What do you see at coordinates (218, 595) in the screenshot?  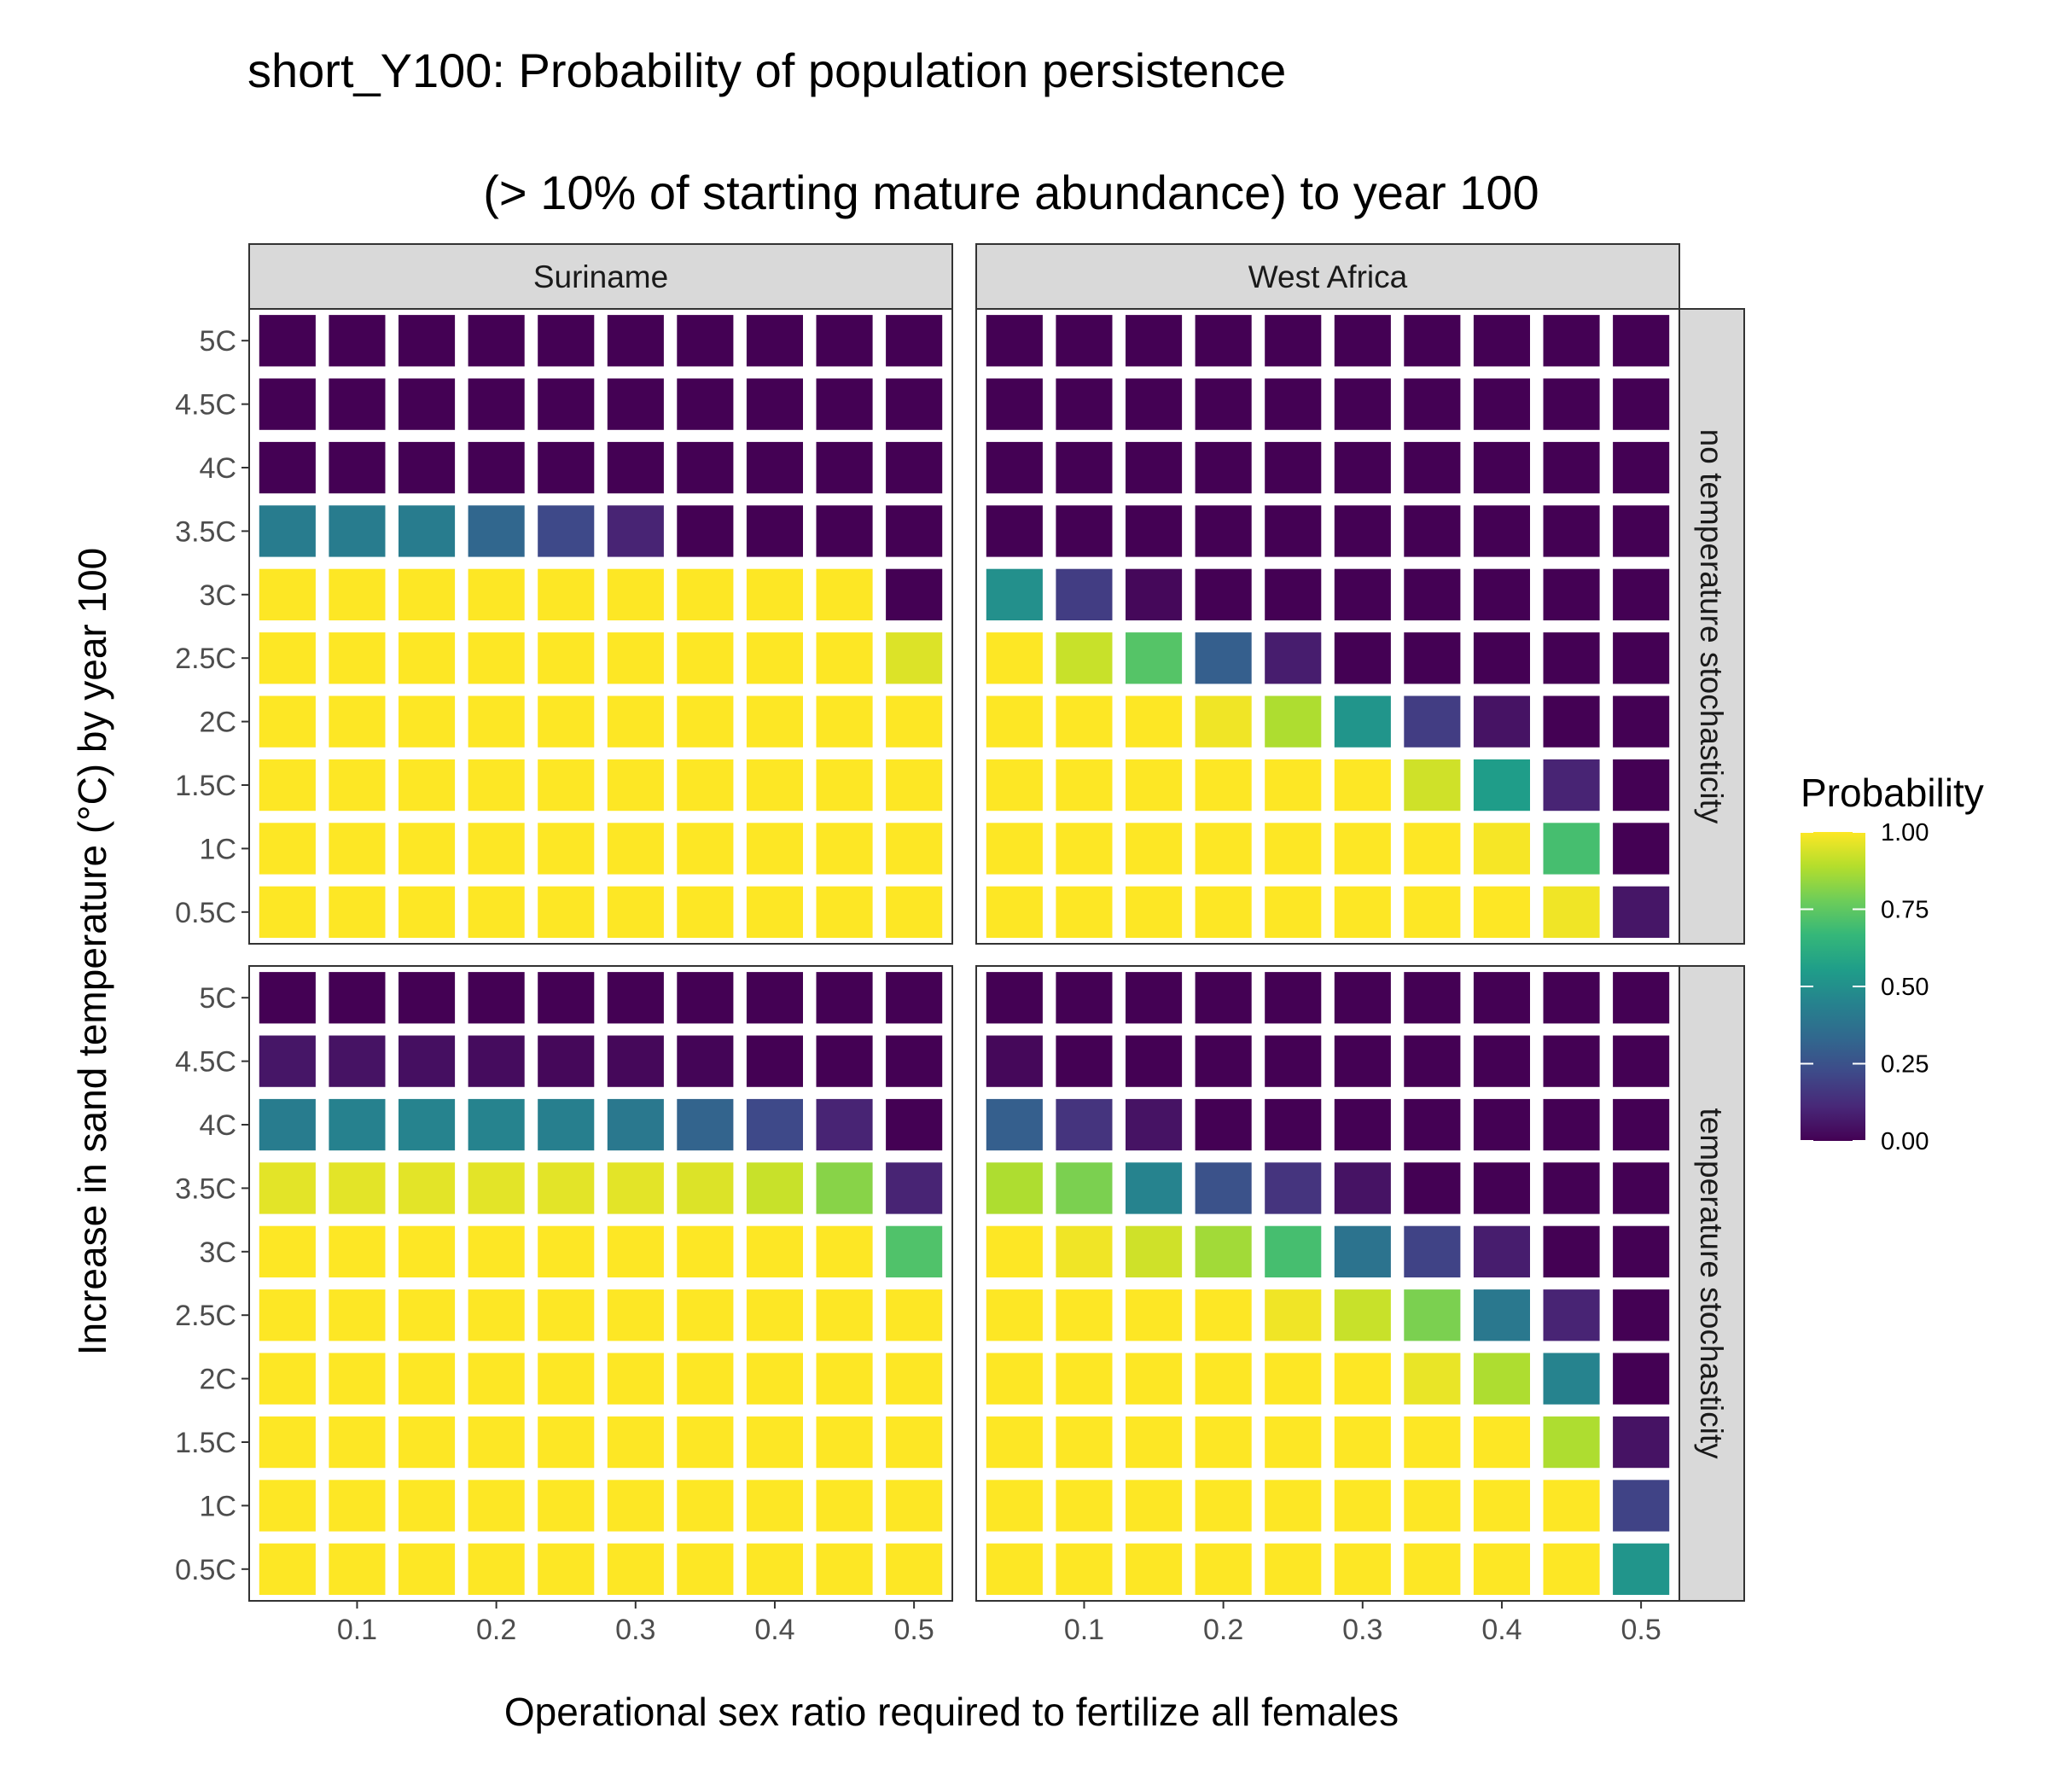 I see `y-tick-label: 3C` at bounding box center [218, 595].